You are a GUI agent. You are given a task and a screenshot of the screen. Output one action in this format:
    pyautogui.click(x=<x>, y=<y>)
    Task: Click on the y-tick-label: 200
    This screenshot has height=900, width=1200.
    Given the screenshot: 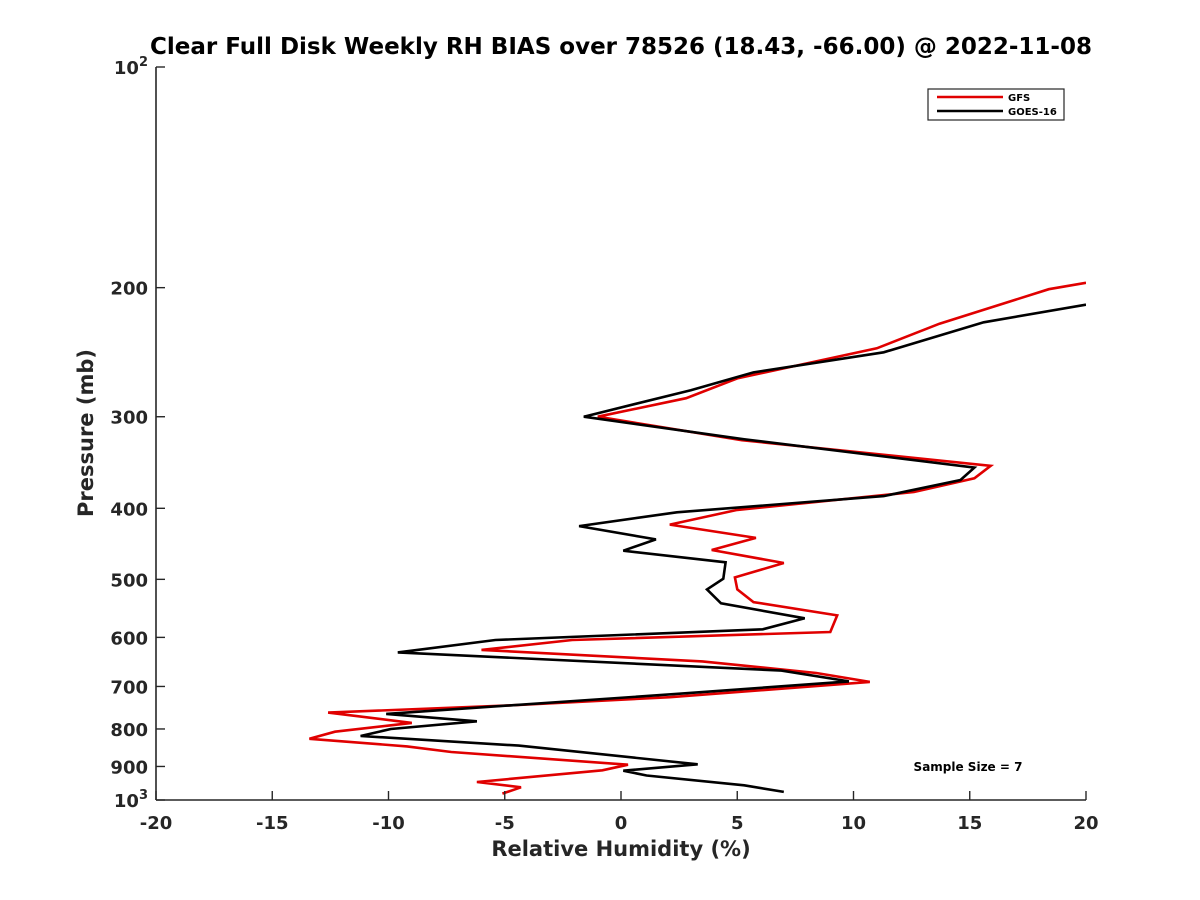 What is the action you would take?
    pyautogui.click(x=129, y=289)
    